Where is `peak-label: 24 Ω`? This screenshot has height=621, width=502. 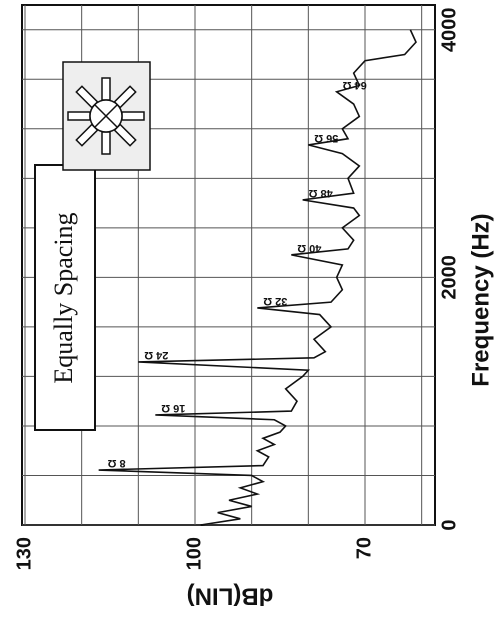
peak-label: 24 Ω is located at coordinates (156, 355).